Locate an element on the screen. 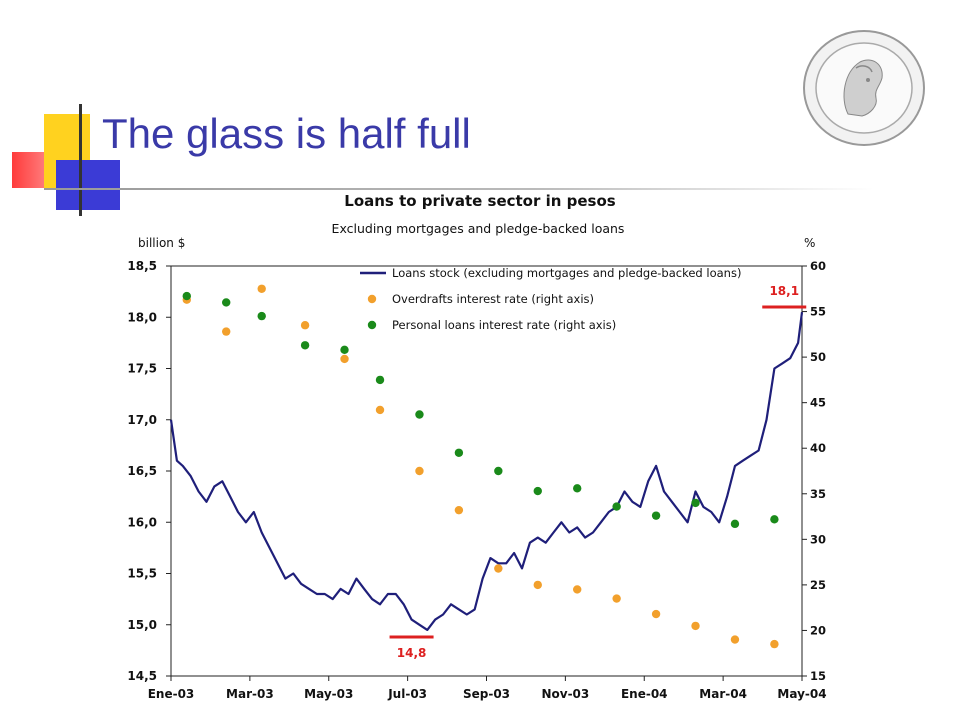 This screenshot has height=720, width=960. title-underline is located at coordinates (459, 189).